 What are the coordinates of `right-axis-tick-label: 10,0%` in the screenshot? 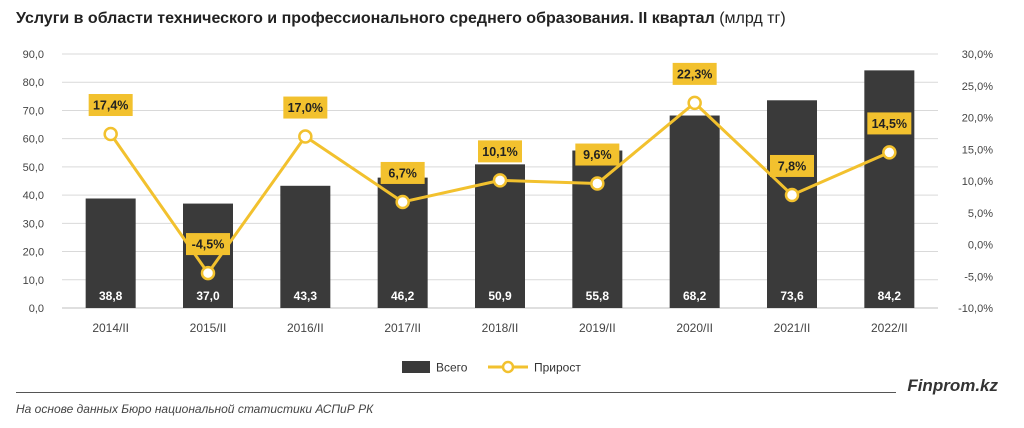 It's located at (977, 182).